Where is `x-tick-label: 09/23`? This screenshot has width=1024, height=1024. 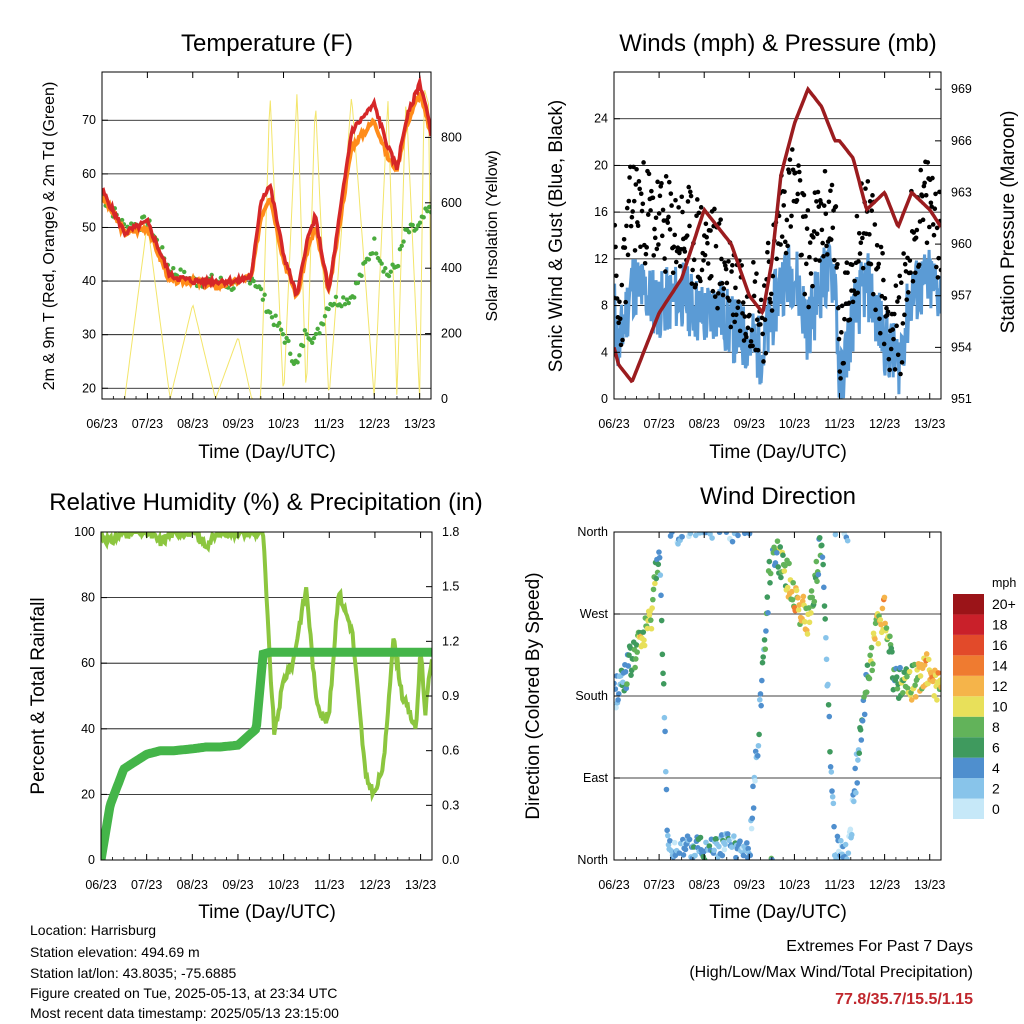
x-tick-label: 09/23 is located at coordinates (237, 885).